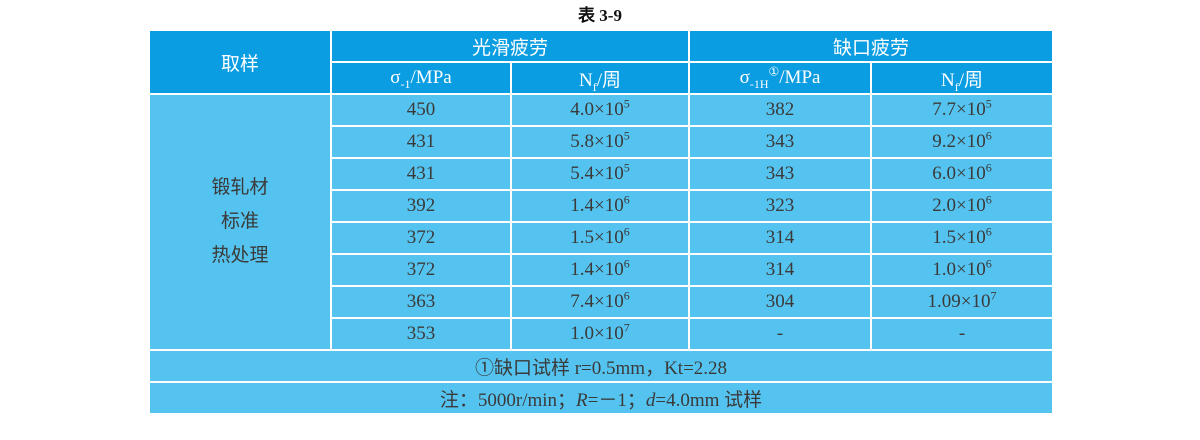  What do you see at coordinates (959, 237) in the screenshot?
I see `text-segment: 1.5×10` at bounding box center [959, 237].